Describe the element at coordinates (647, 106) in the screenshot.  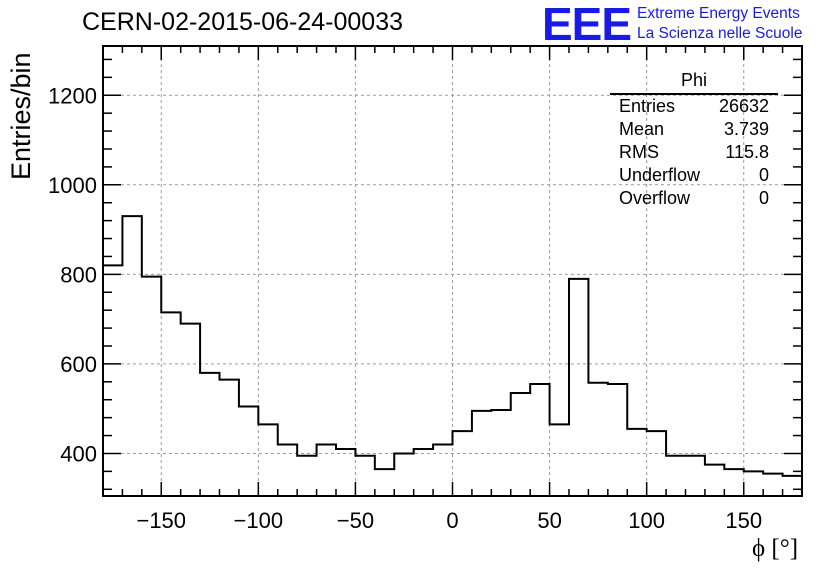
I see `stats-label: Entries` at that location.